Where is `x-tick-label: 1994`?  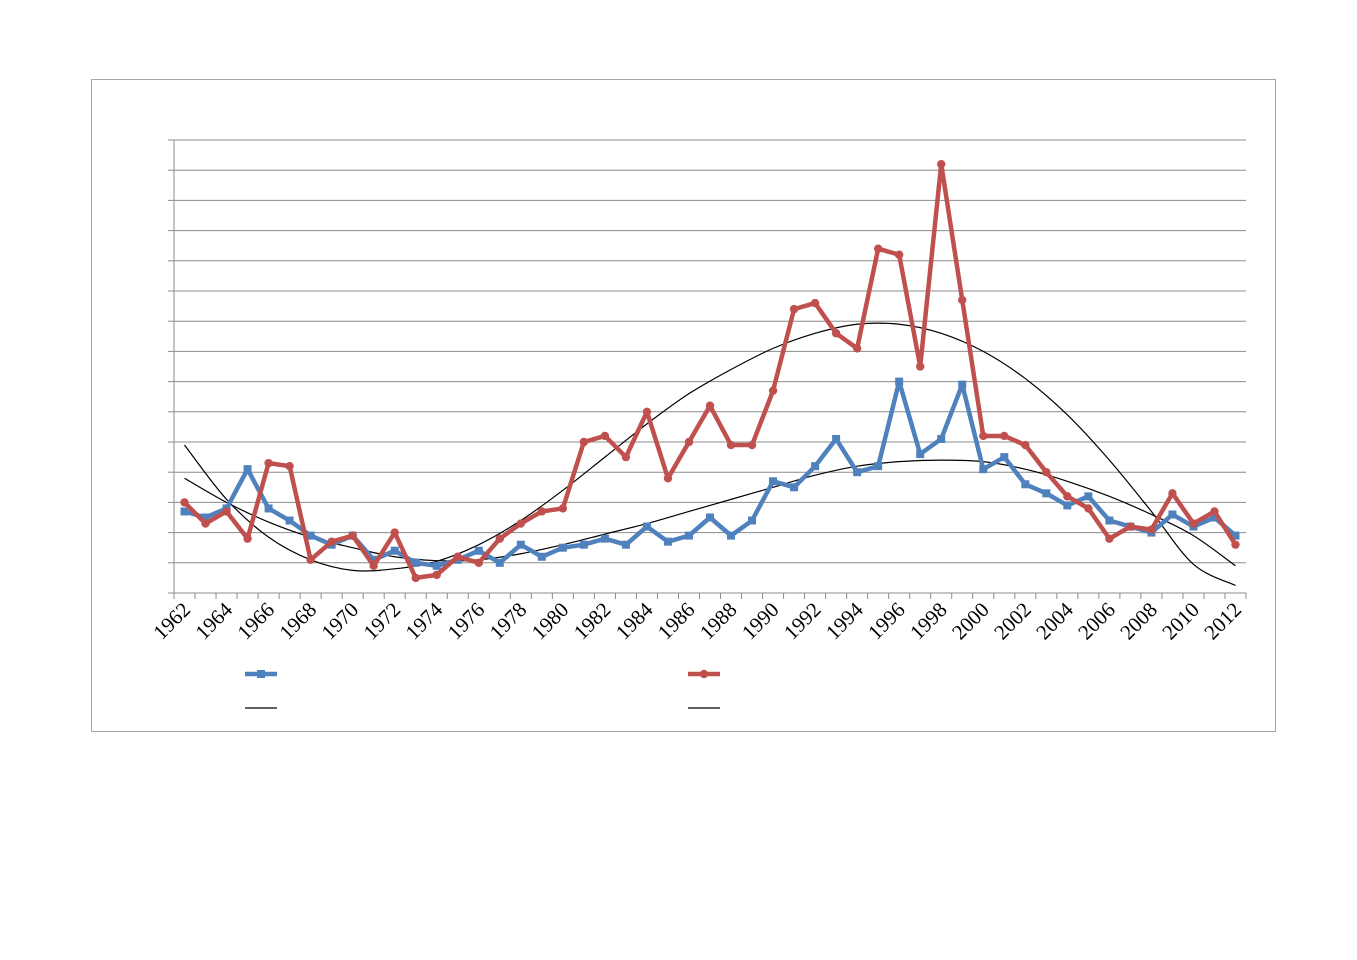 x-tick-label: 1994 is located at coordinates (844, 620).